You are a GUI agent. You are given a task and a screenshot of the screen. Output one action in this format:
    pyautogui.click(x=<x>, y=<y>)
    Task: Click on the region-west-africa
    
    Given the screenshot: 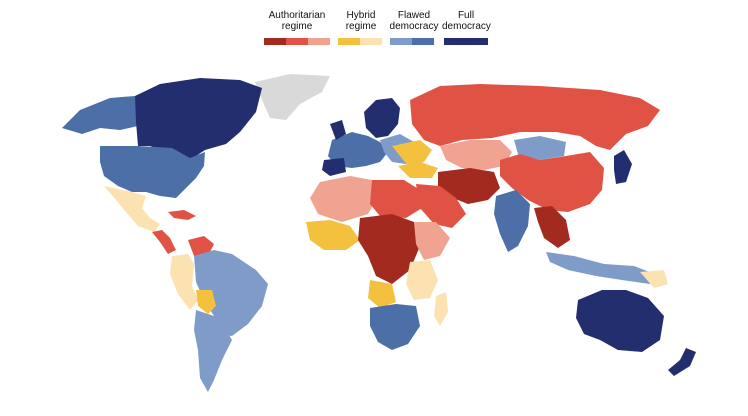 What is the action you would take?
    pyautogui.click(x=333, y=235)
    